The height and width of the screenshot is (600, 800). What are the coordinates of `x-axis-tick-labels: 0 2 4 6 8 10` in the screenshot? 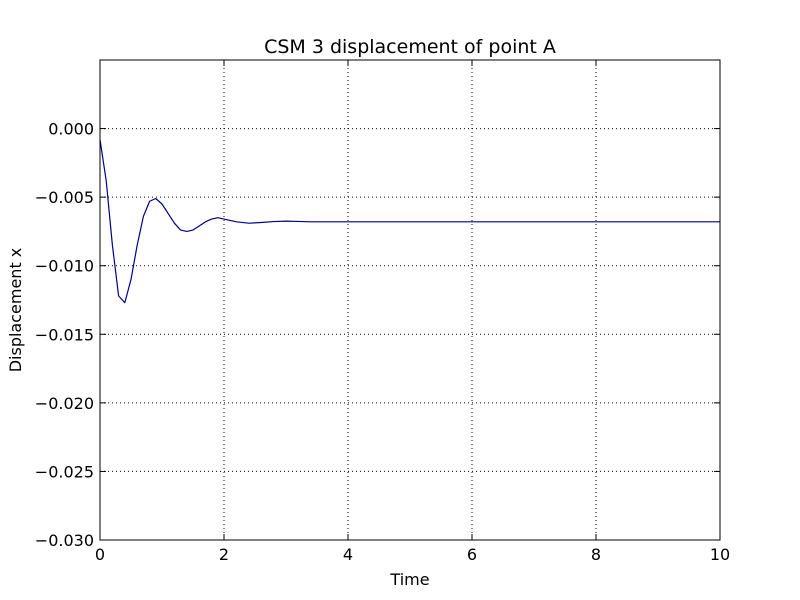 It's located at (412, 554).